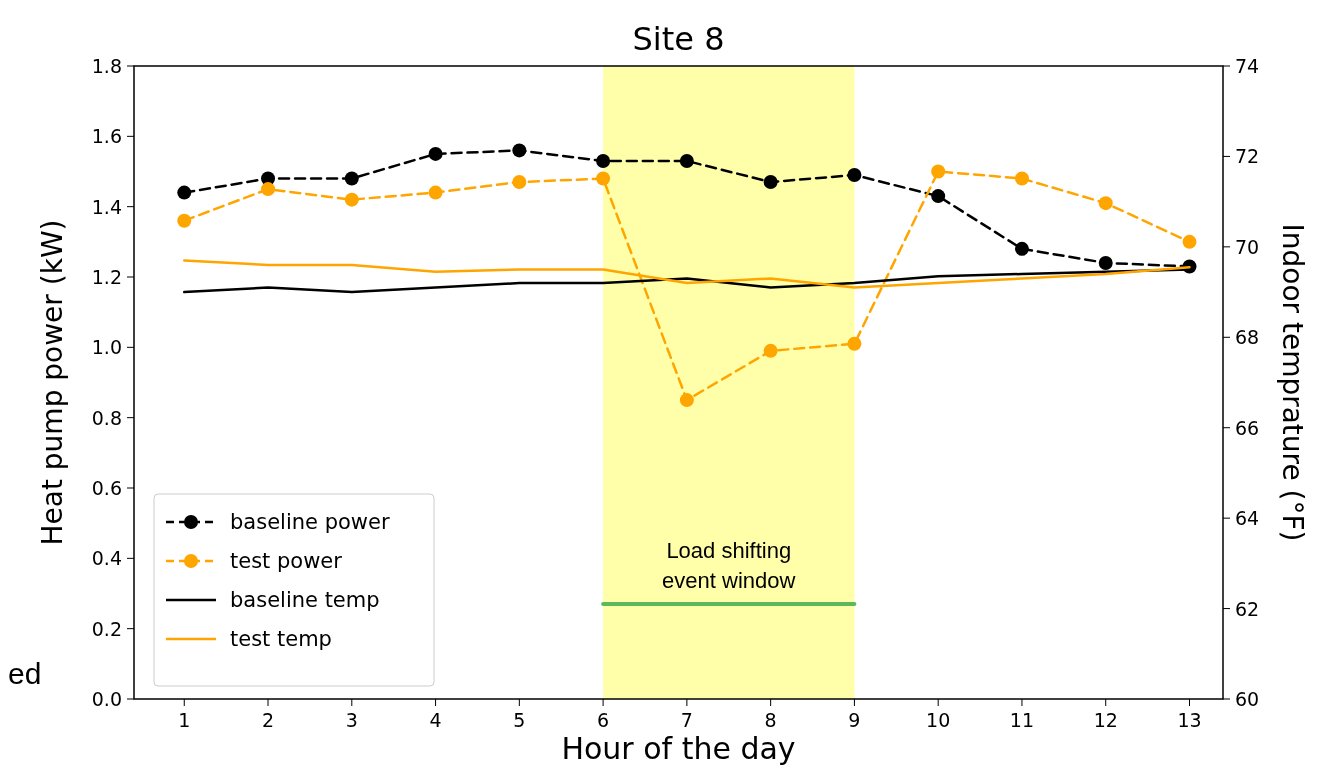 Image resolution: width=1338 pixels, height=777 pixels. What do you see at coordinates (854, 720) in the screenshot?
I see `x-tick-label: 9` at bounding box center [854, 720].